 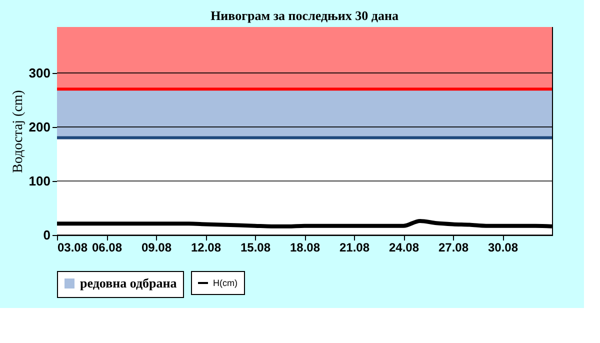 I want to click on y-tick-label: 200, so click(x=39, y=126).